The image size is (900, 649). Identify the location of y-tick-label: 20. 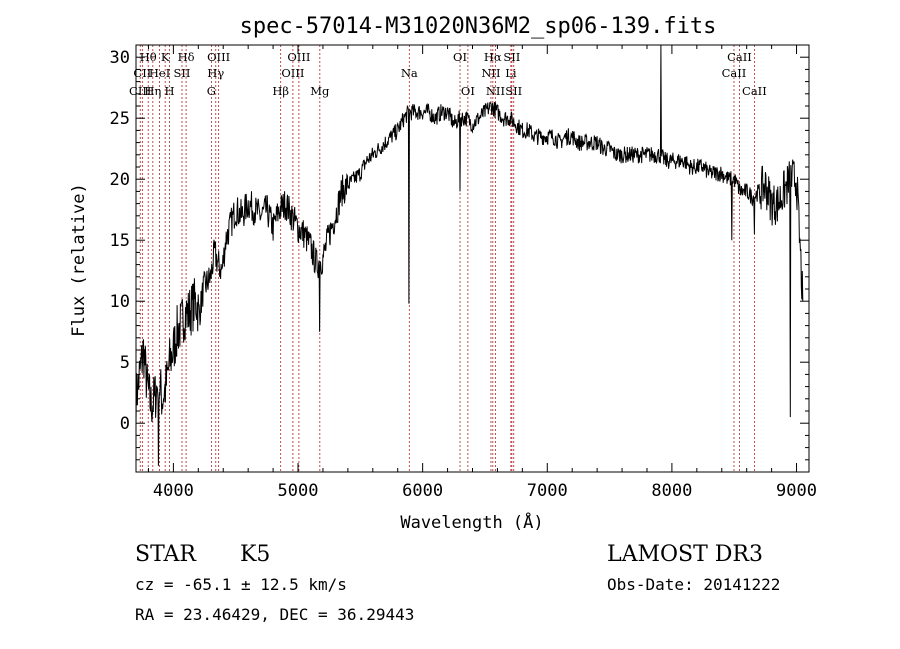
(120, 180).